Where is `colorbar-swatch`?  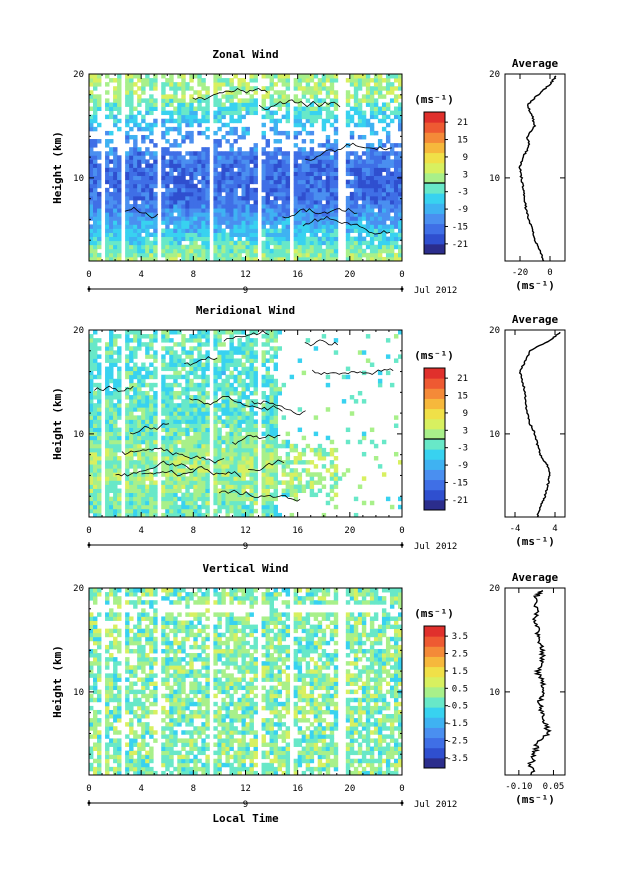
colorbar-swatch is located at coordinates (434, 178).